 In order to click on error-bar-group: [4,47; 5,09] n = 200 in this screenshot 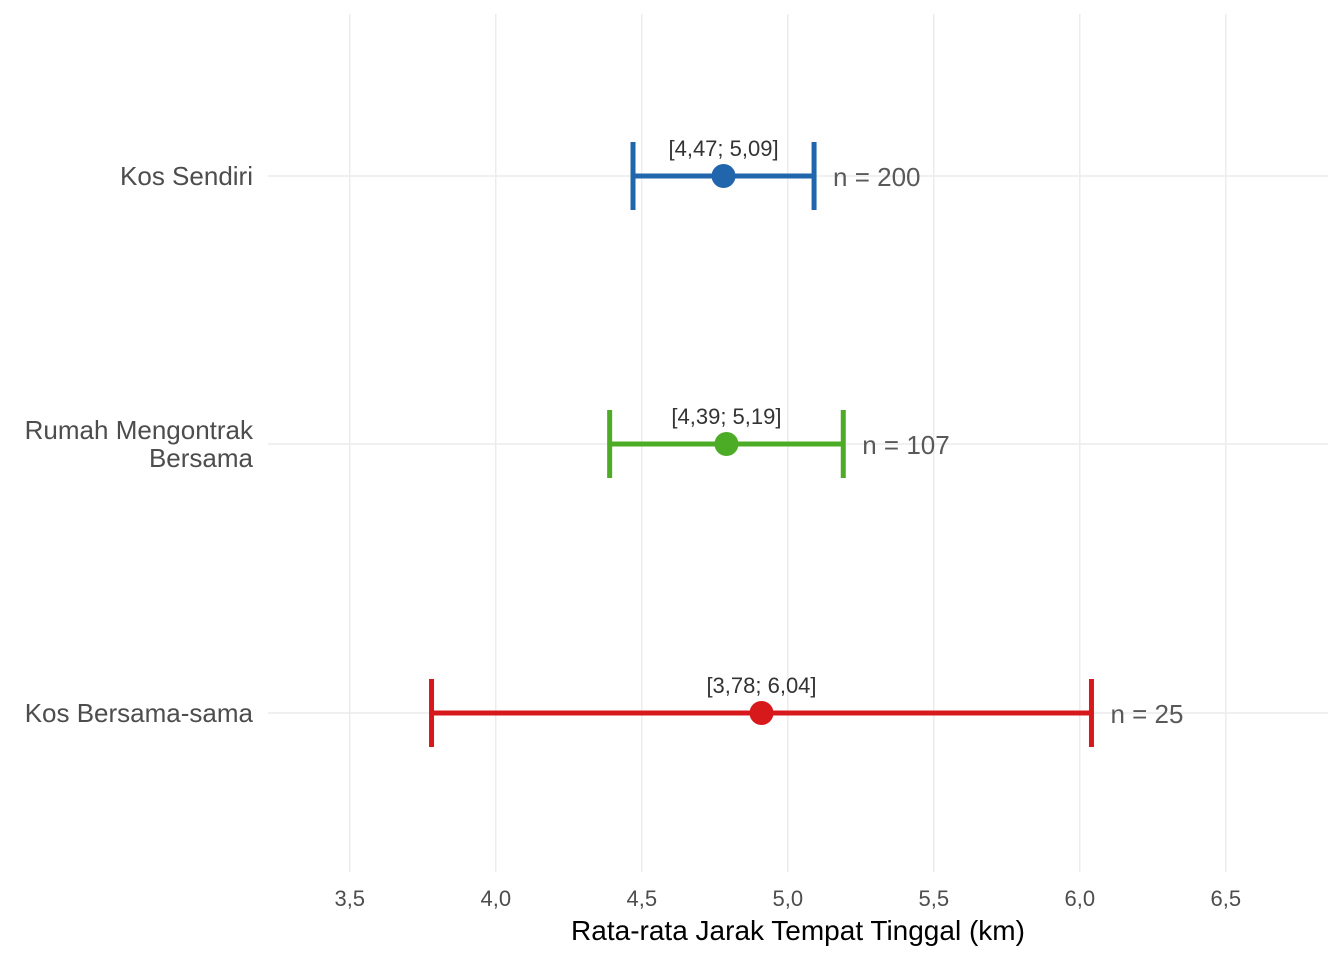, I will do `click(775, 173)`.